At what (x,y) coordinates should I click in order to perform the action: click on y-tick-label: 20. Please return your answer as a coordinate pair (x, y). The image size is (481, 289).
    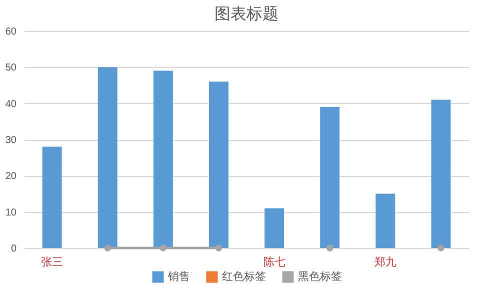
    Looking at the image, I should click on (11, 176).